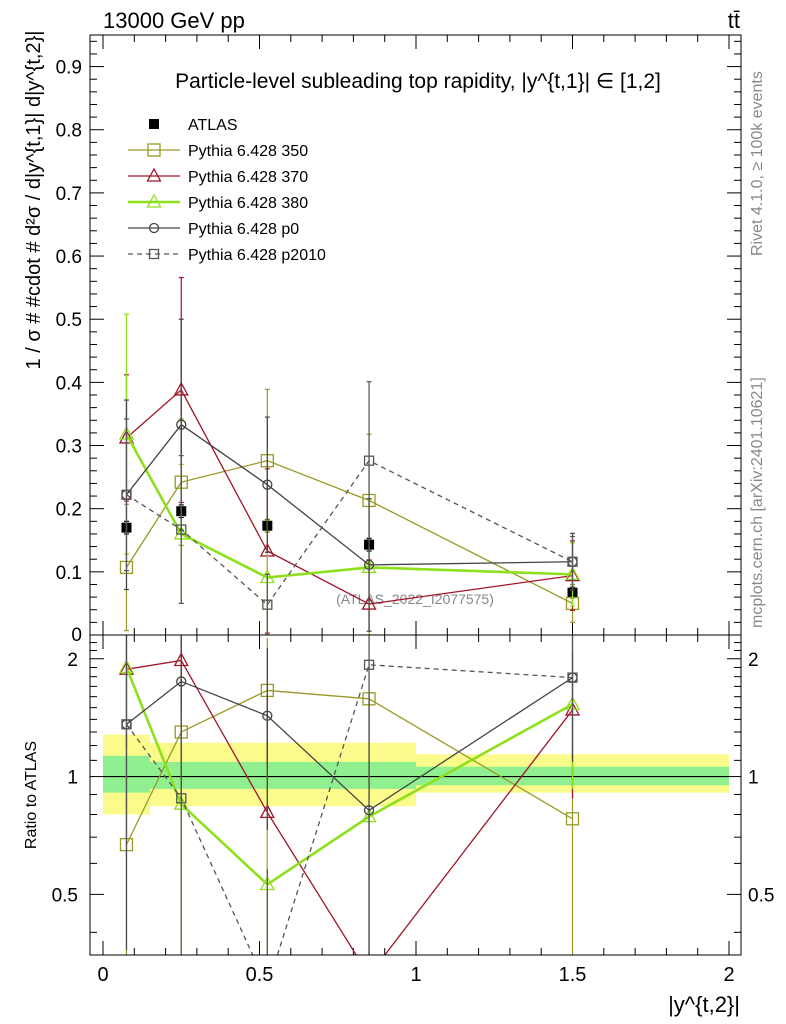  Describe the element at coordinates (72, 778) in the screenshot. I see `ratio-y-tick-label: 1` at that location.